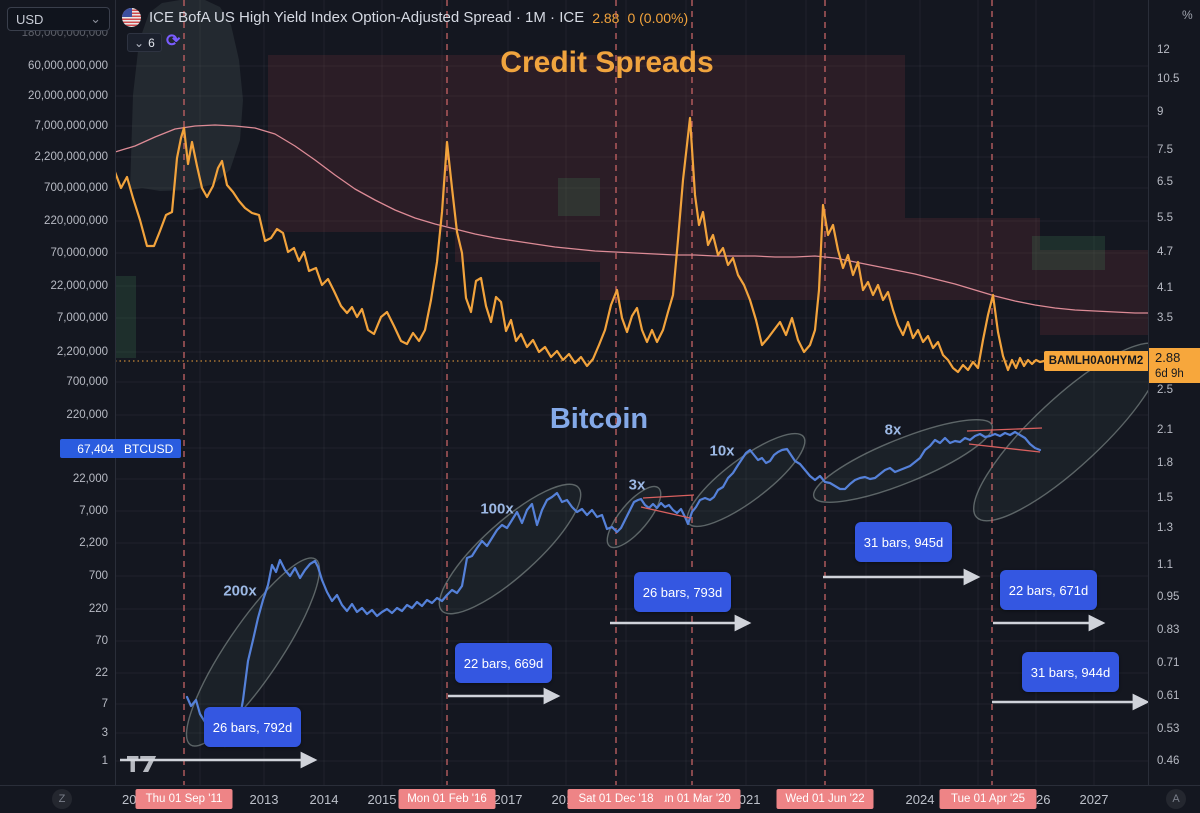 This screenshot has width=1200, height=813. What do you see at coordinates (1168, 597) in the screenshot?
I see `percent-axis-label: 0.95` at bounding box center [1168, 597].